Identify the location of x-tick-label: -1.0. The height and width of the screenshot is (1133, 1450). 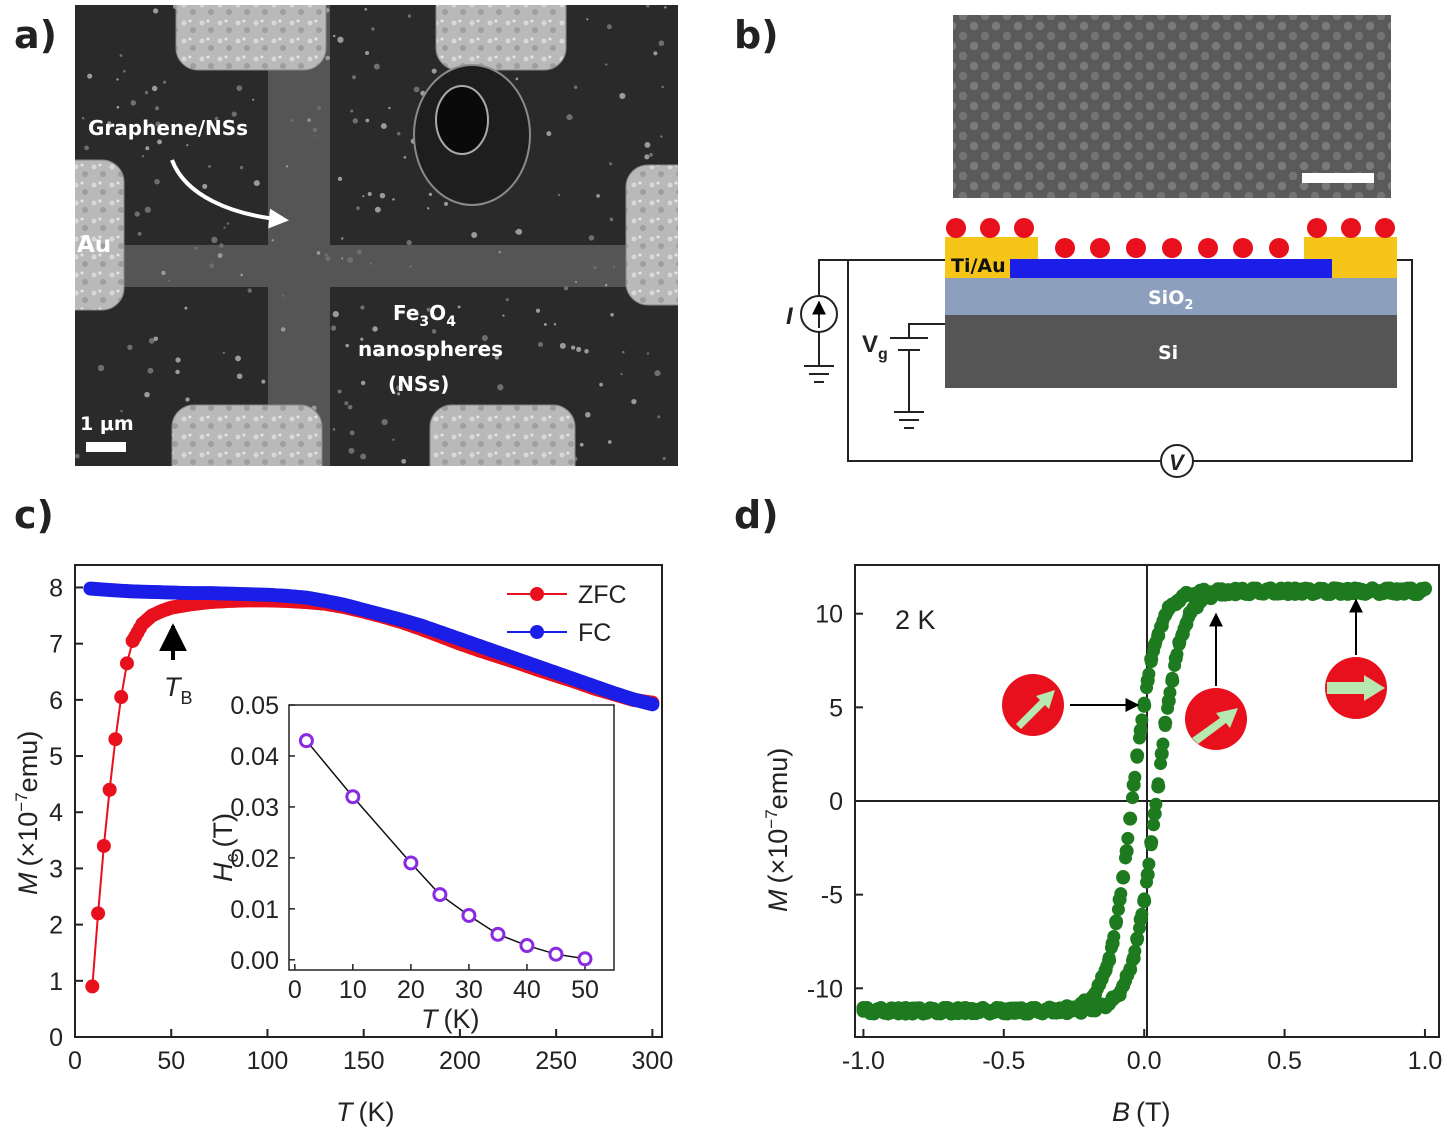
(863, 1061).